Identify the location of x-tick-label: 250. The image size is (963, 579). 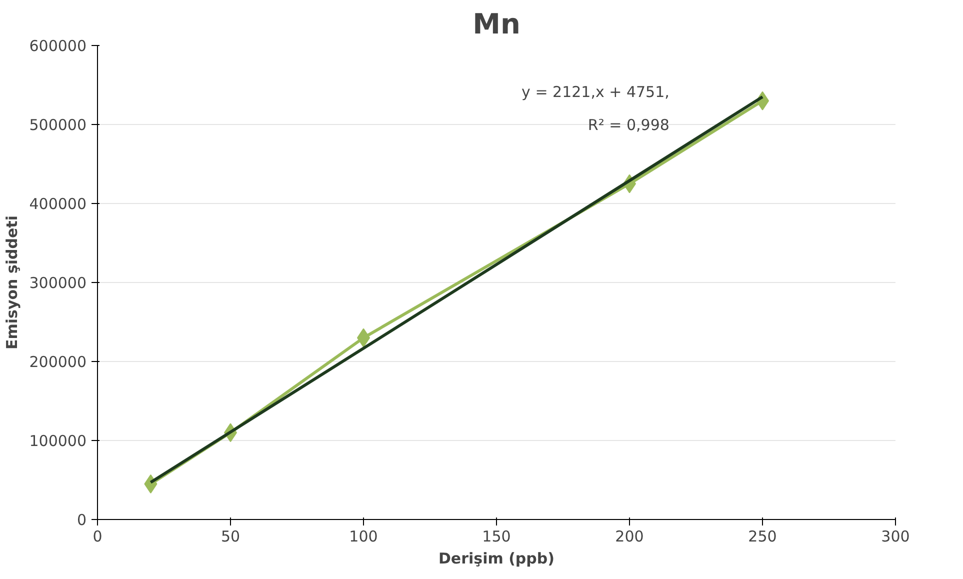
(762, 537).